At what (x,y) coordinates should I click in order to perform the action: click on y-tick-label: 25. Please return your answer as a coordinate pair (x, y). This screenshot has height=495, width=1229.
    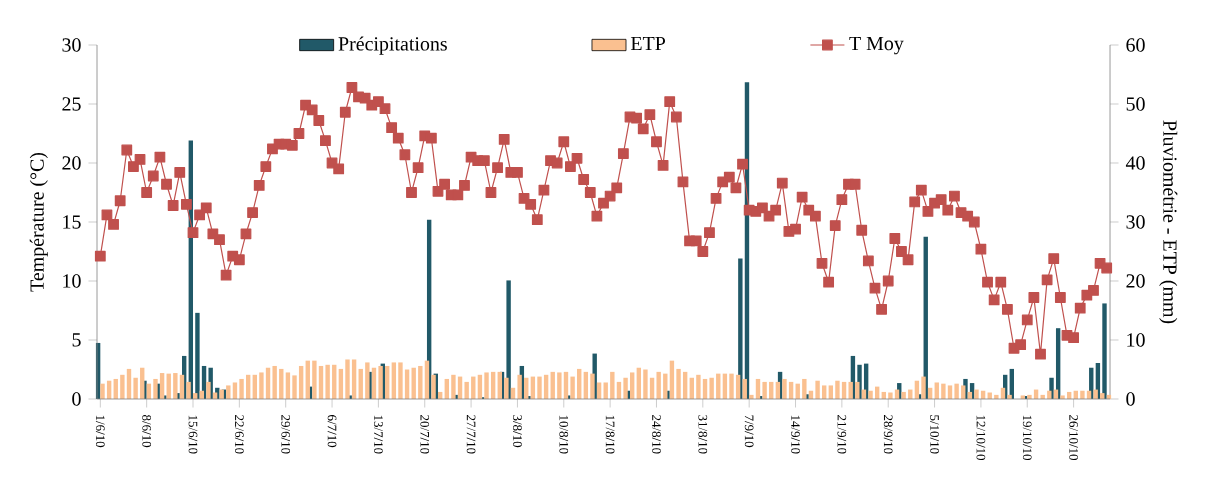
    Looking at the image, I should click on (71, 104).